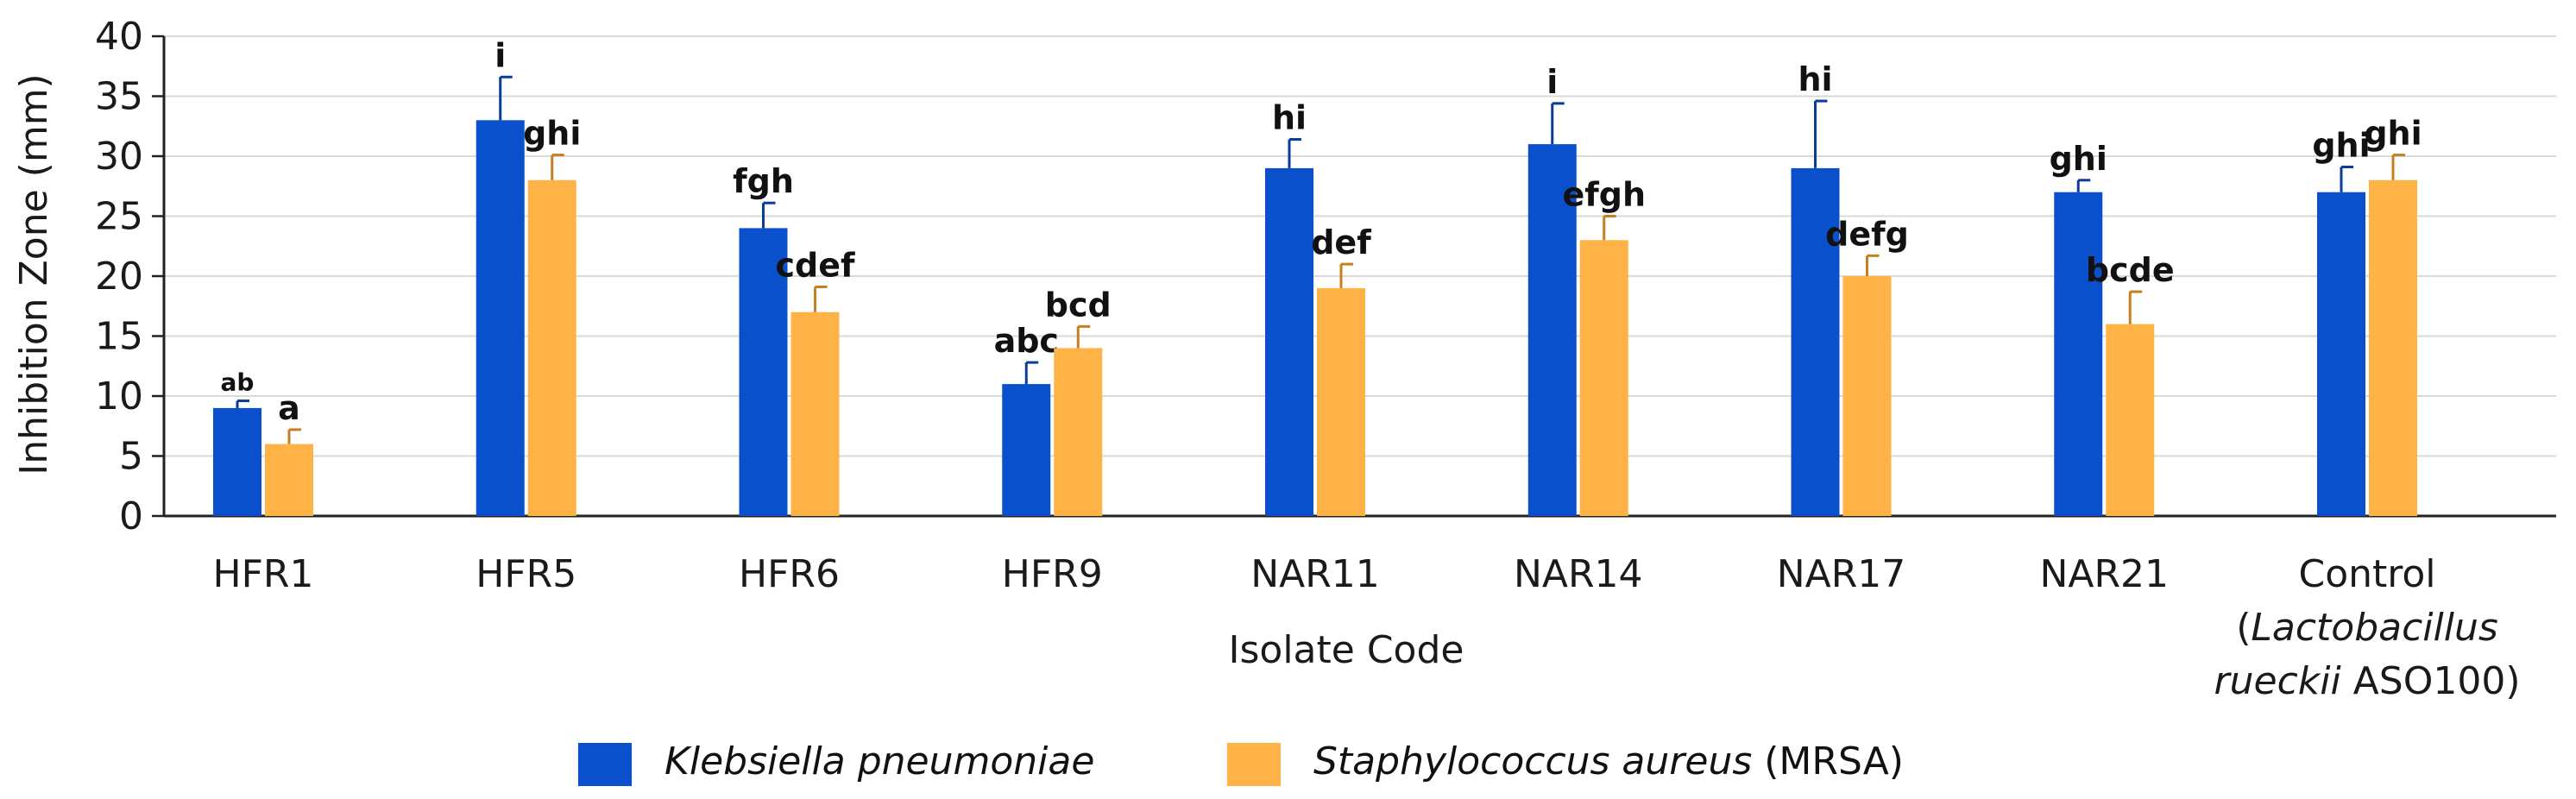 The height and width of the screenshot is (799, 2576). Describe the element at coordinates (1078, 305) in the screenshot. I see `significance-letter: bcd` at that location.